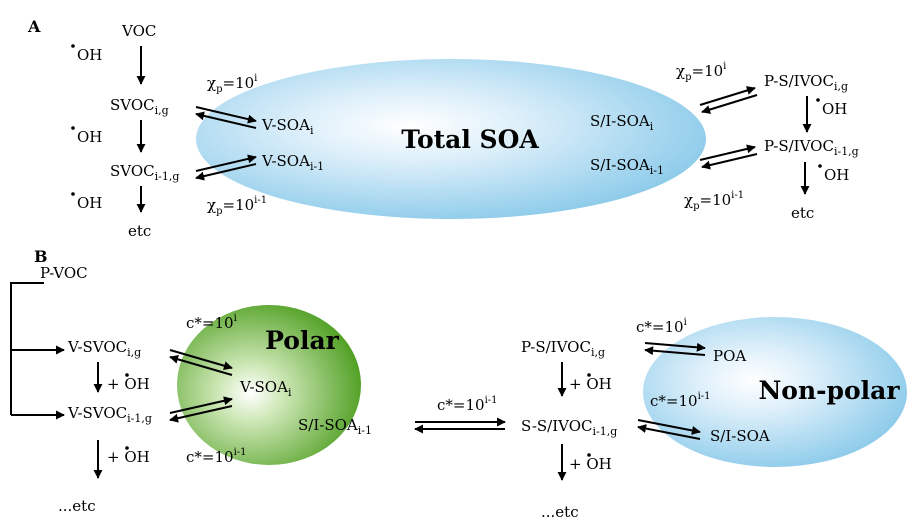 This screenshot has width=908, height=519. Describe the element at coordinates (627, 166) in the screenshot. I see `sisoa-i1-label: S/I-SOAi-1` at that location.